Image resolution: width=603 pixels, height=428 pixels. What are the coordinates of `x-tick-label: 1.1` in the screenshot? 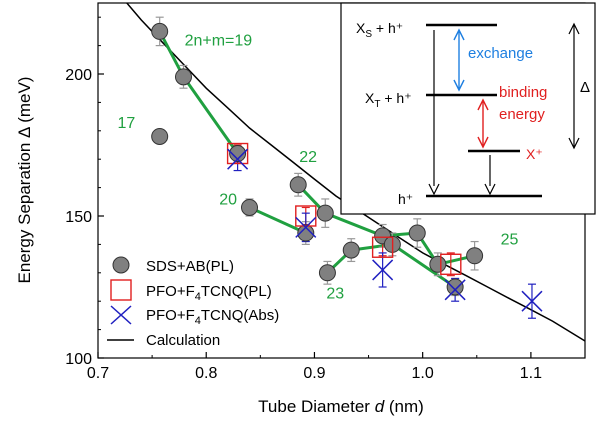 It's located at (531, 373).